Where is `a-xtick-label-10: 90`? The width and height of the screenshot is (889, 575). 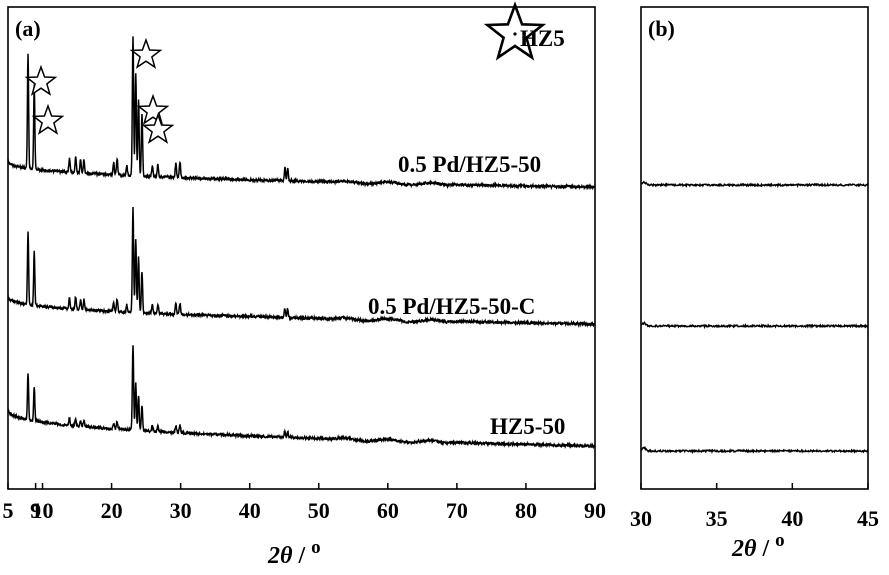
a-xtick-label-10: 90 is located at coordinates (595, 510).